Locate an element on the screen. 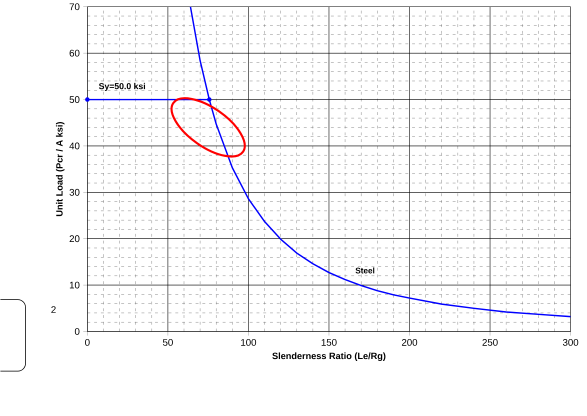  y-tick-label: 10 is located at coordinates (75, 285).